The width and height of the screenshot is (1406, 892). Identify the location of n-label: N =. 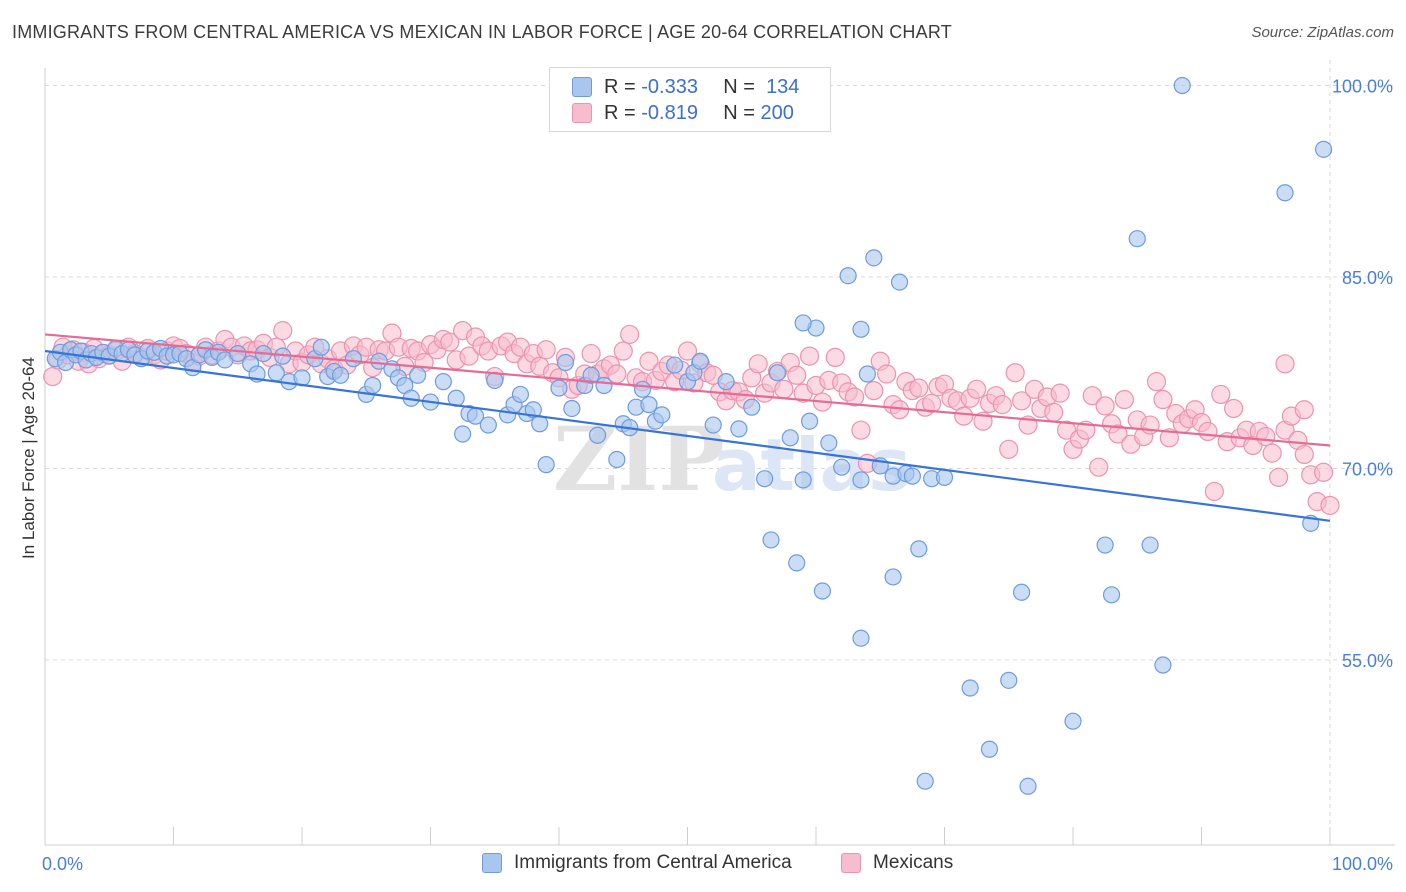
(739, 86).